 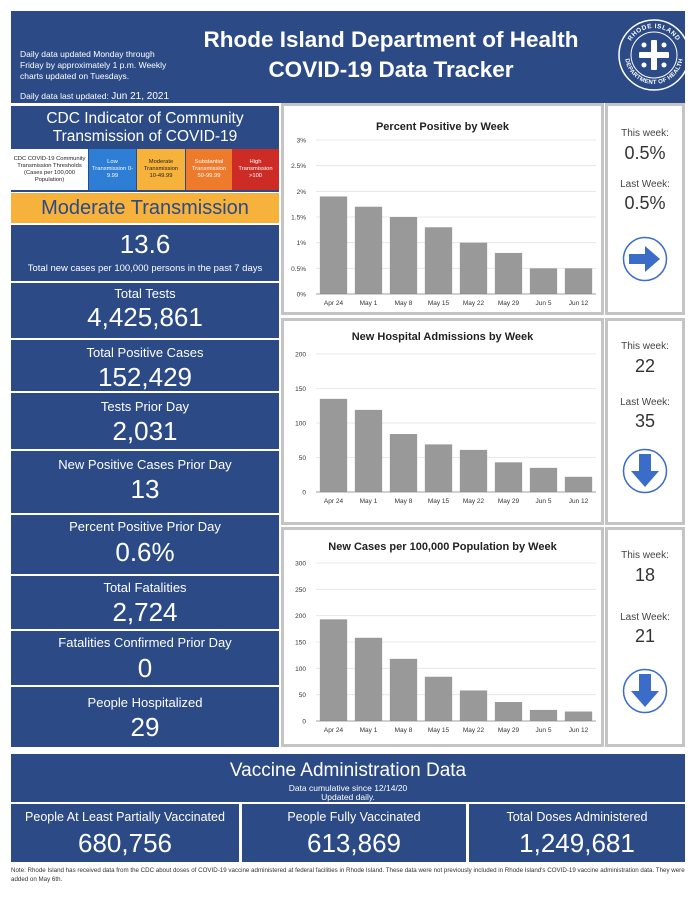 I want to click on vax-card-fully-vaccinated: People Fully Vaccinated 613,869, so click(x=354, y=833).